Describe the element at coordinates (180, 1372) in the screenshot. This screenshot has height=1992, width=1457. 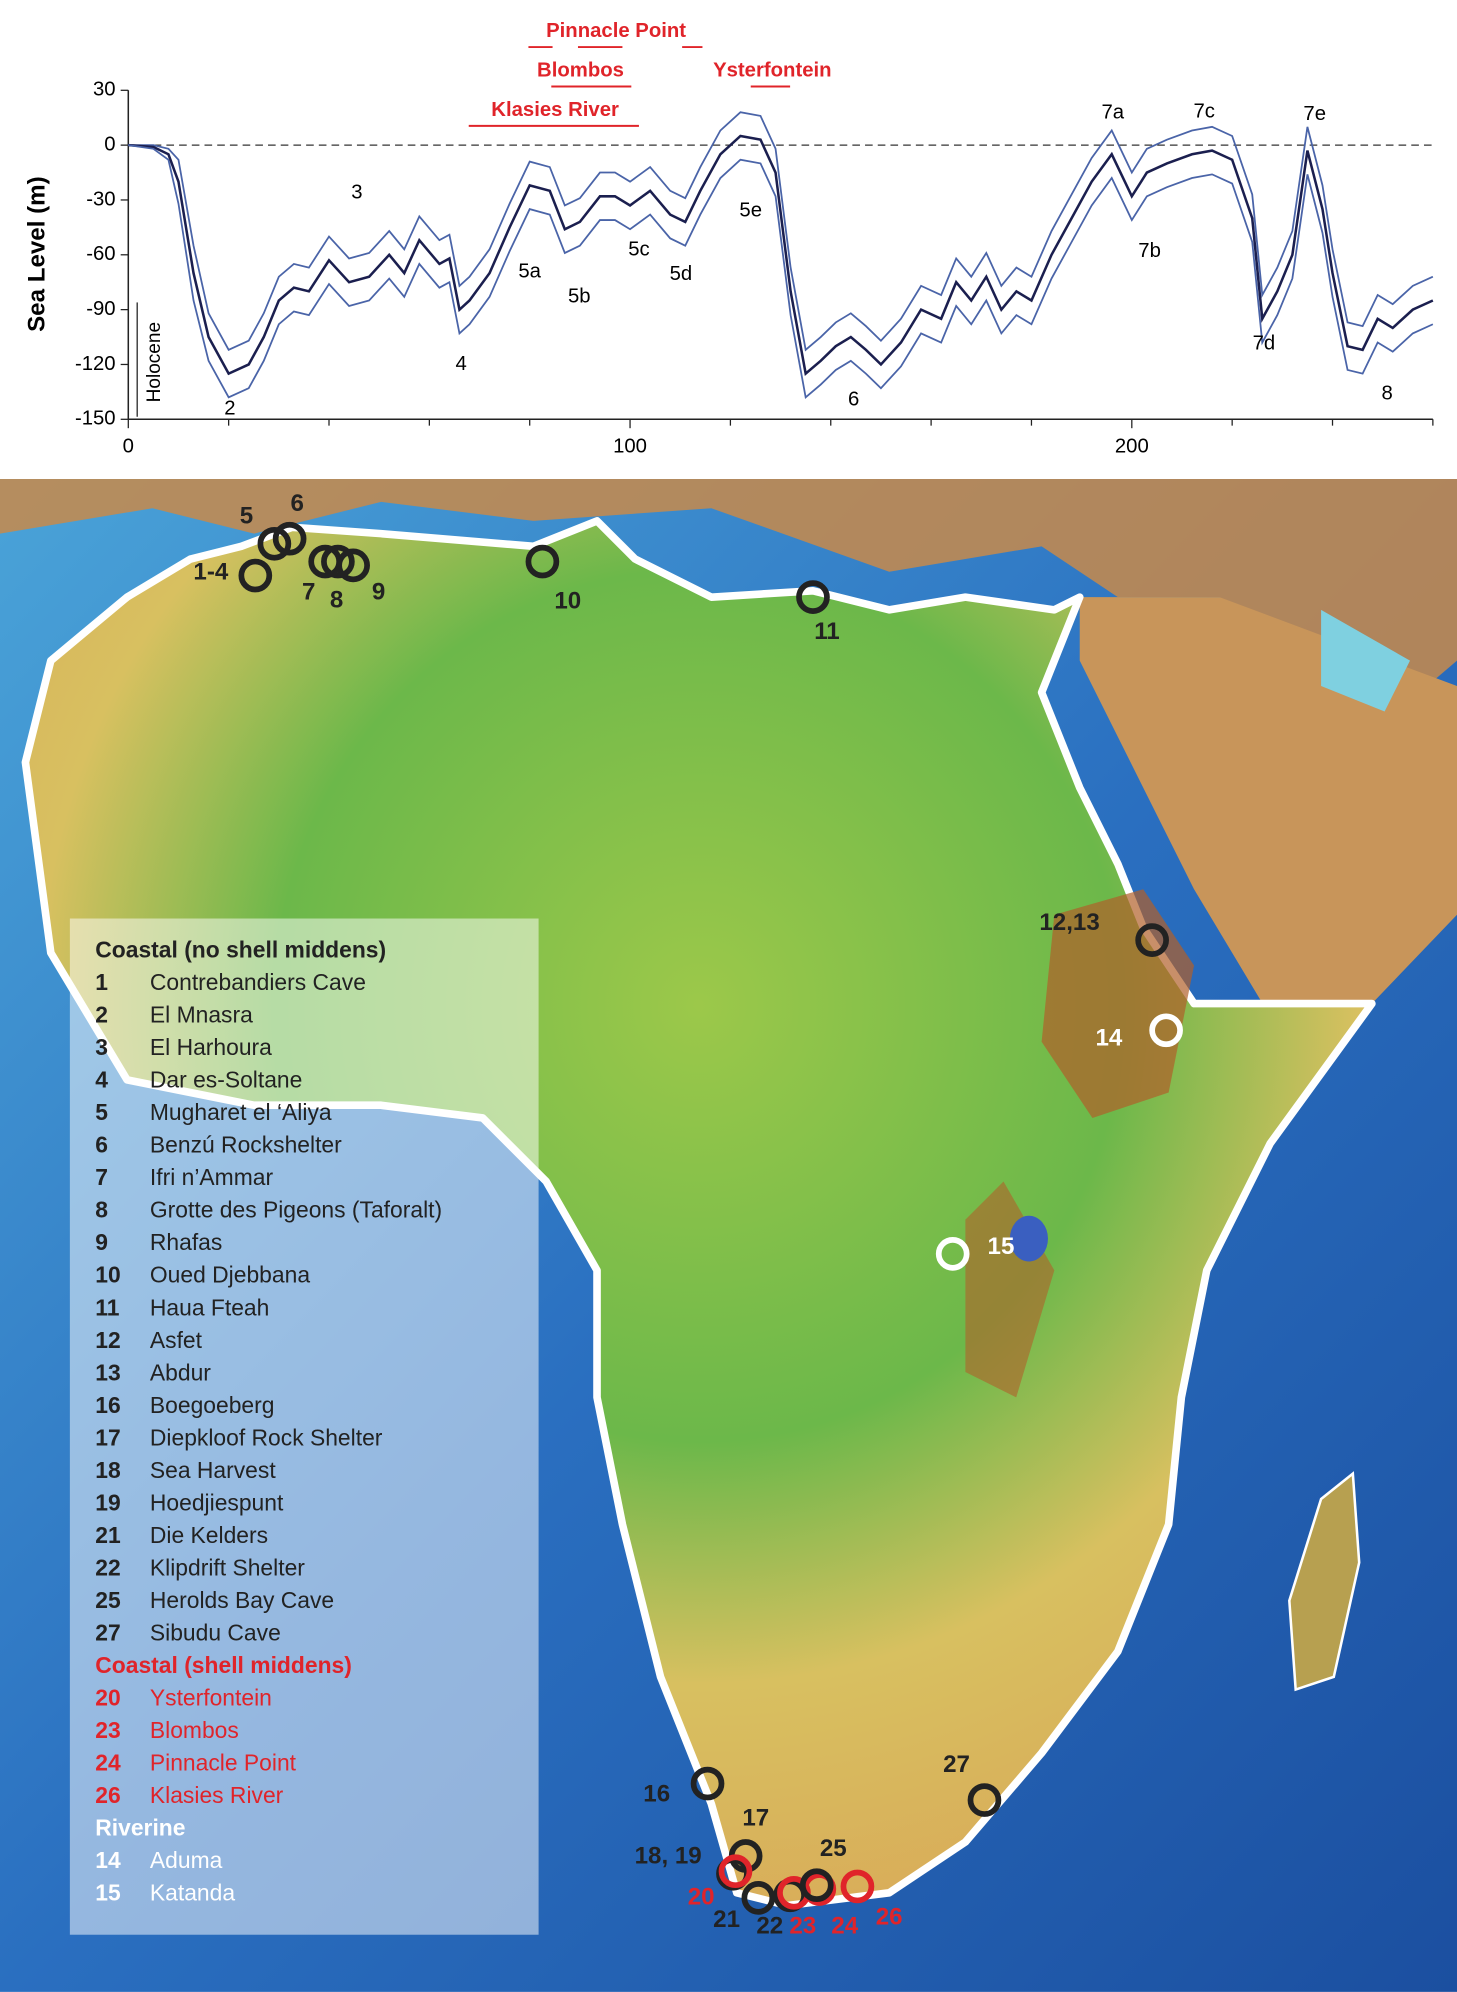
I see `legend-site: Abdur` at that location.